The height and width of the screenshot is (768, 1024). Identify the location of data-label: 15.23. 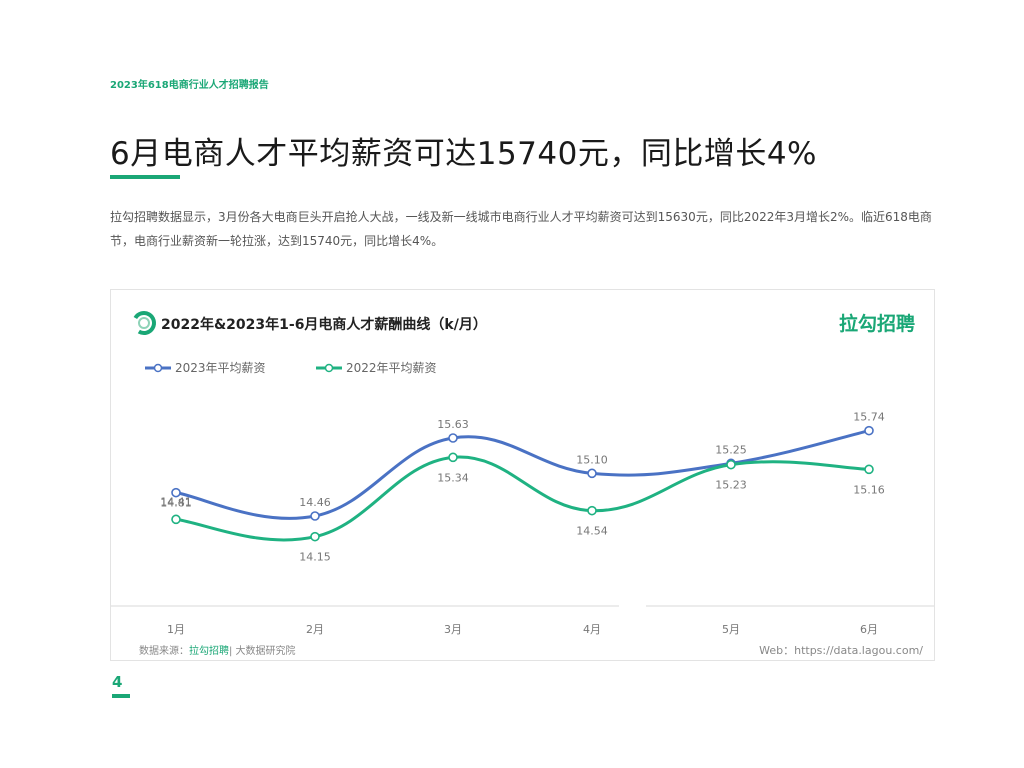
(731, 485).